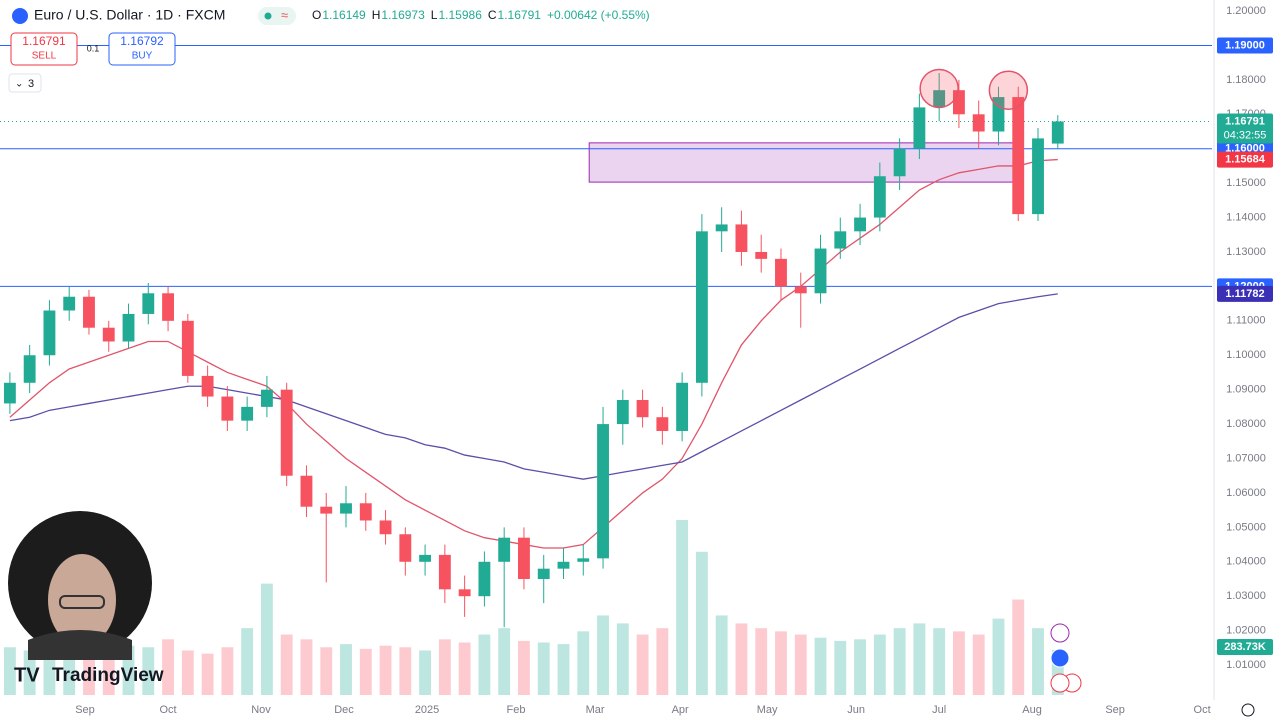  Describe the element at coordinates (856, 710) in the screenshot. I see `x-tick-label: Jun` at that location.